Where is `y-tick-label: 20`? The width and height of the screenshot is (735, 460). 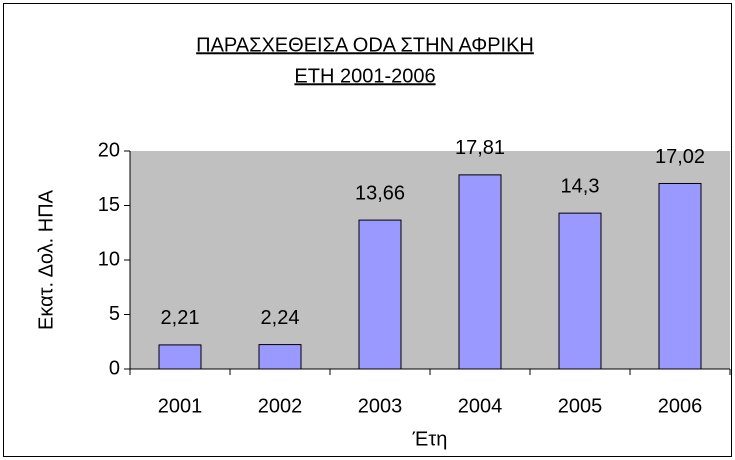
y-tick-label: 20 is located at coordinates (109, 150).